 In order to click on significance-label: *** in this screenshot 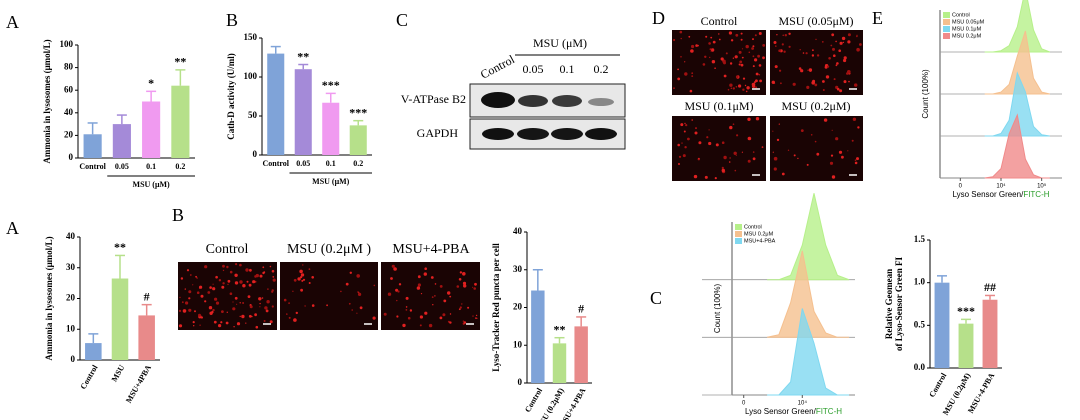, I will do `click(331, 85)`.